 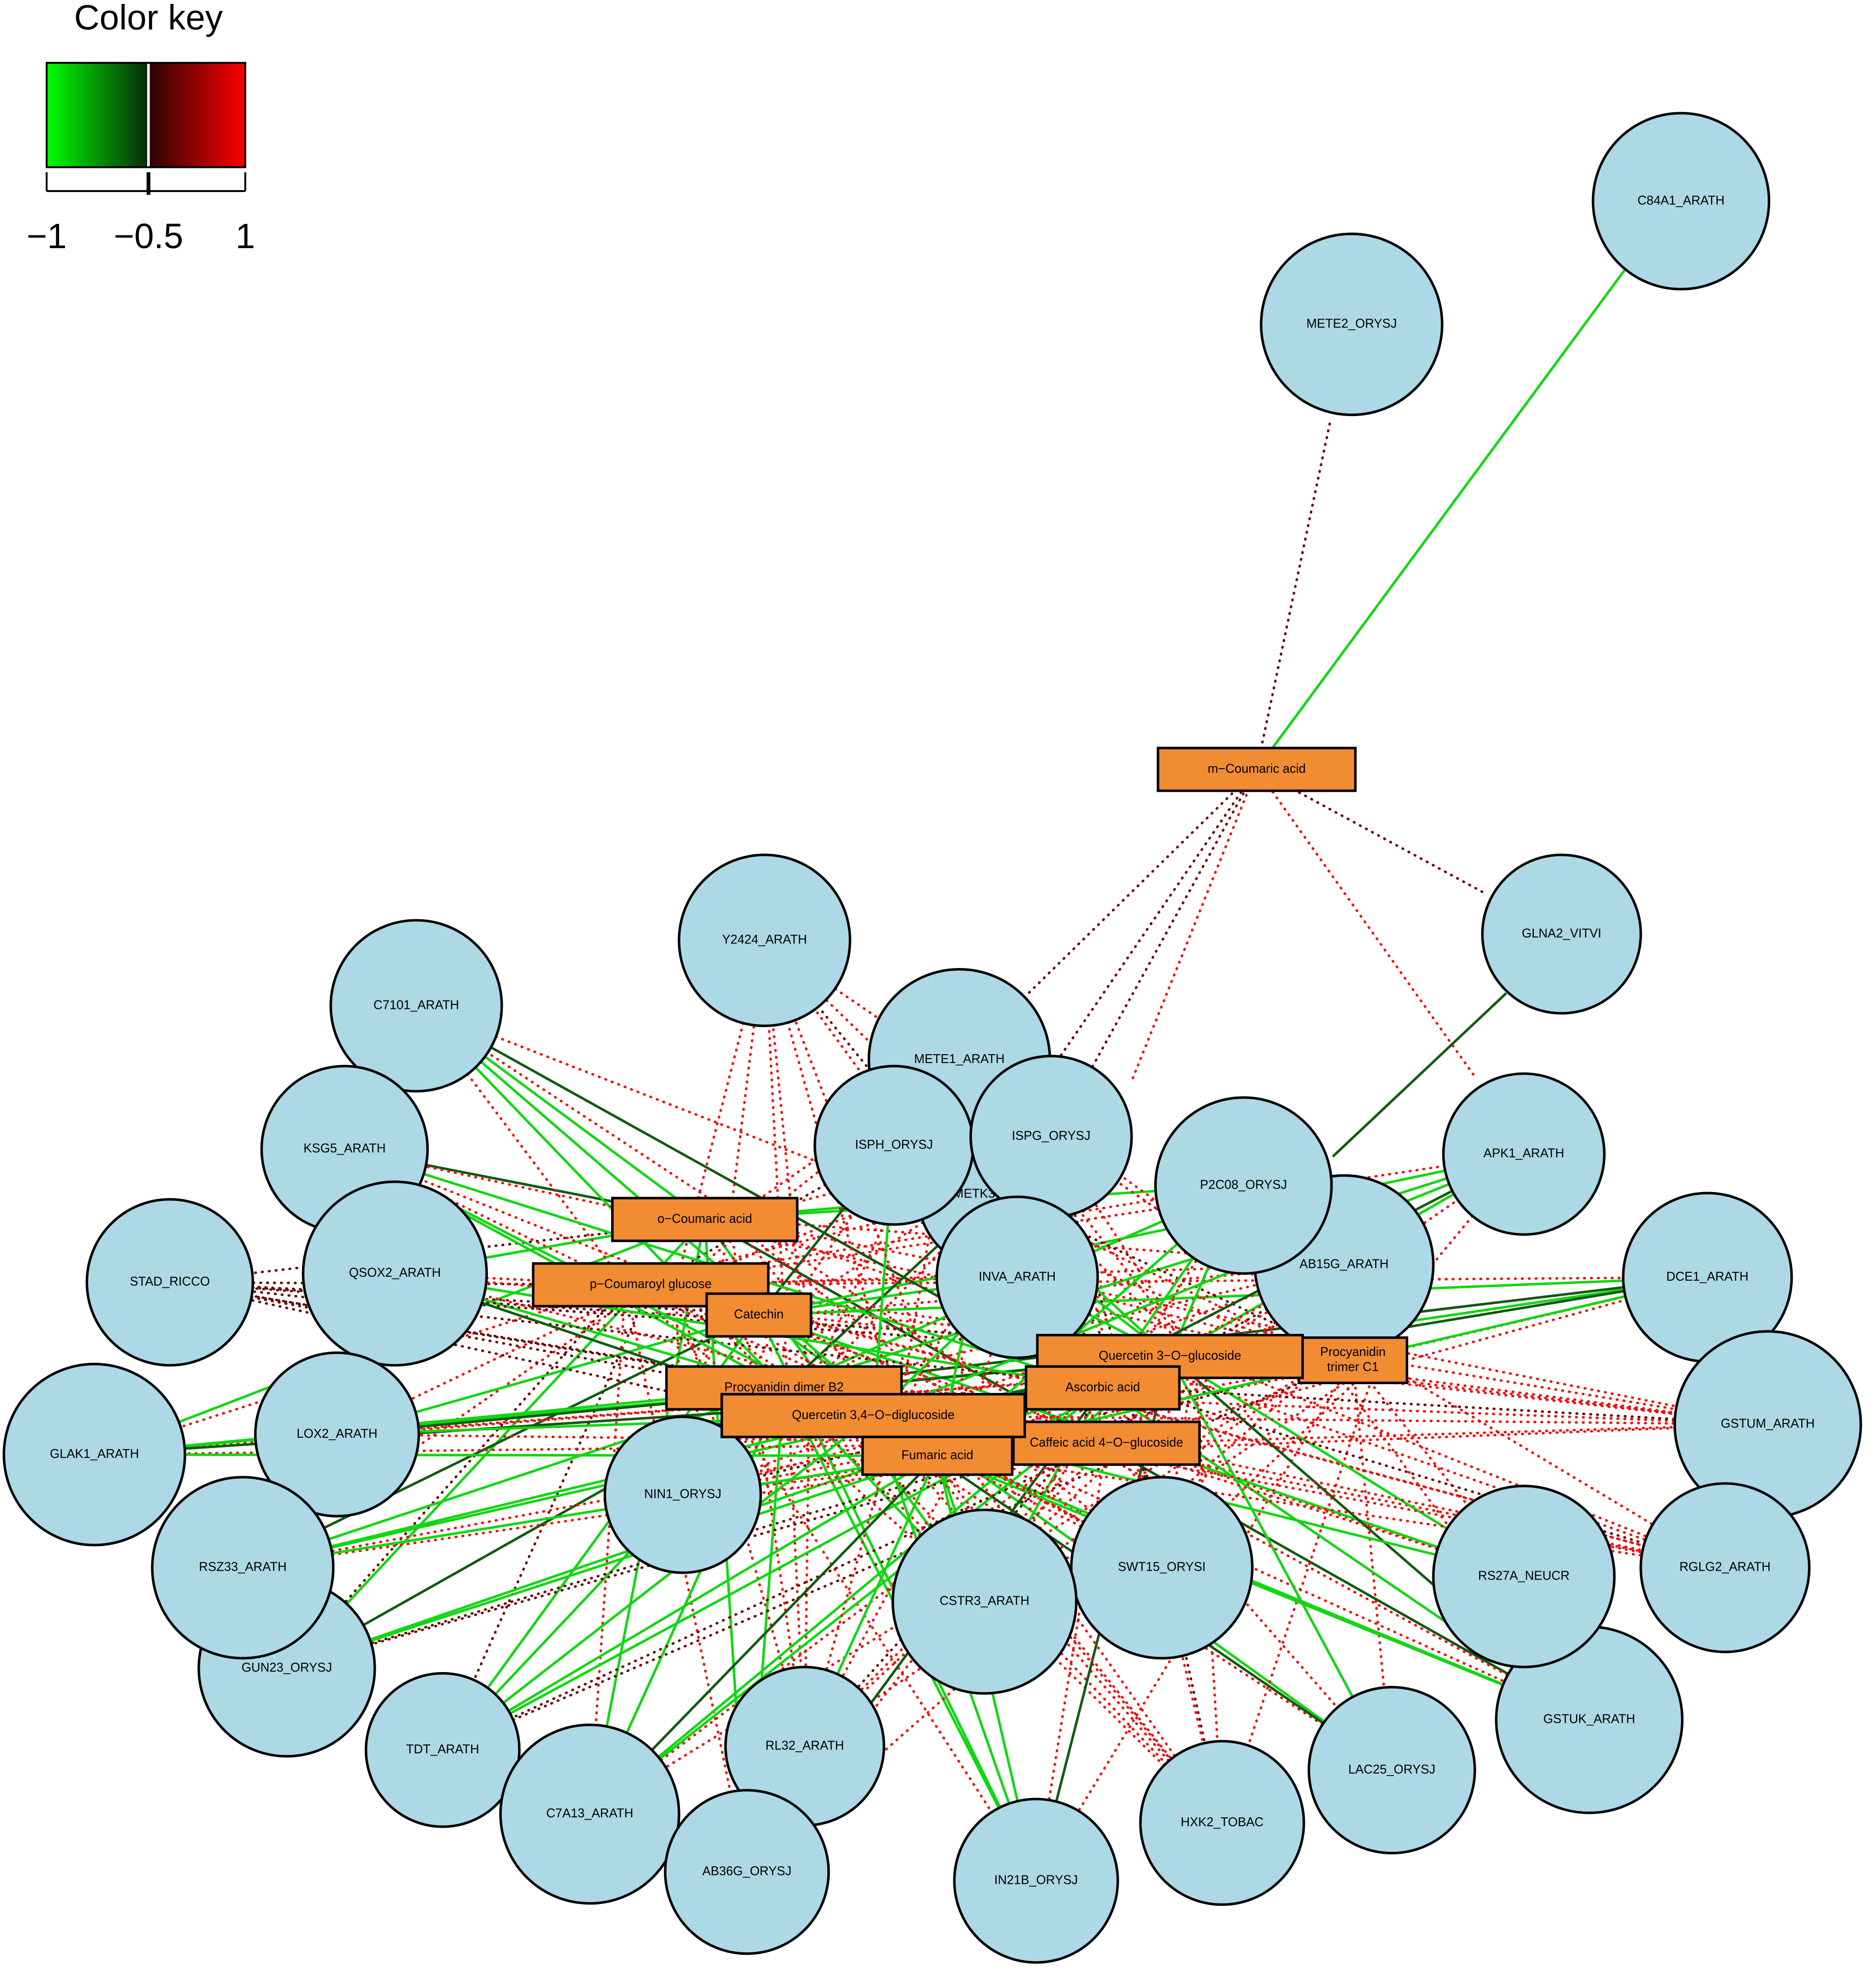 I want to click on protein-label: STAD_RICCO, so click(x=170, y=1282).